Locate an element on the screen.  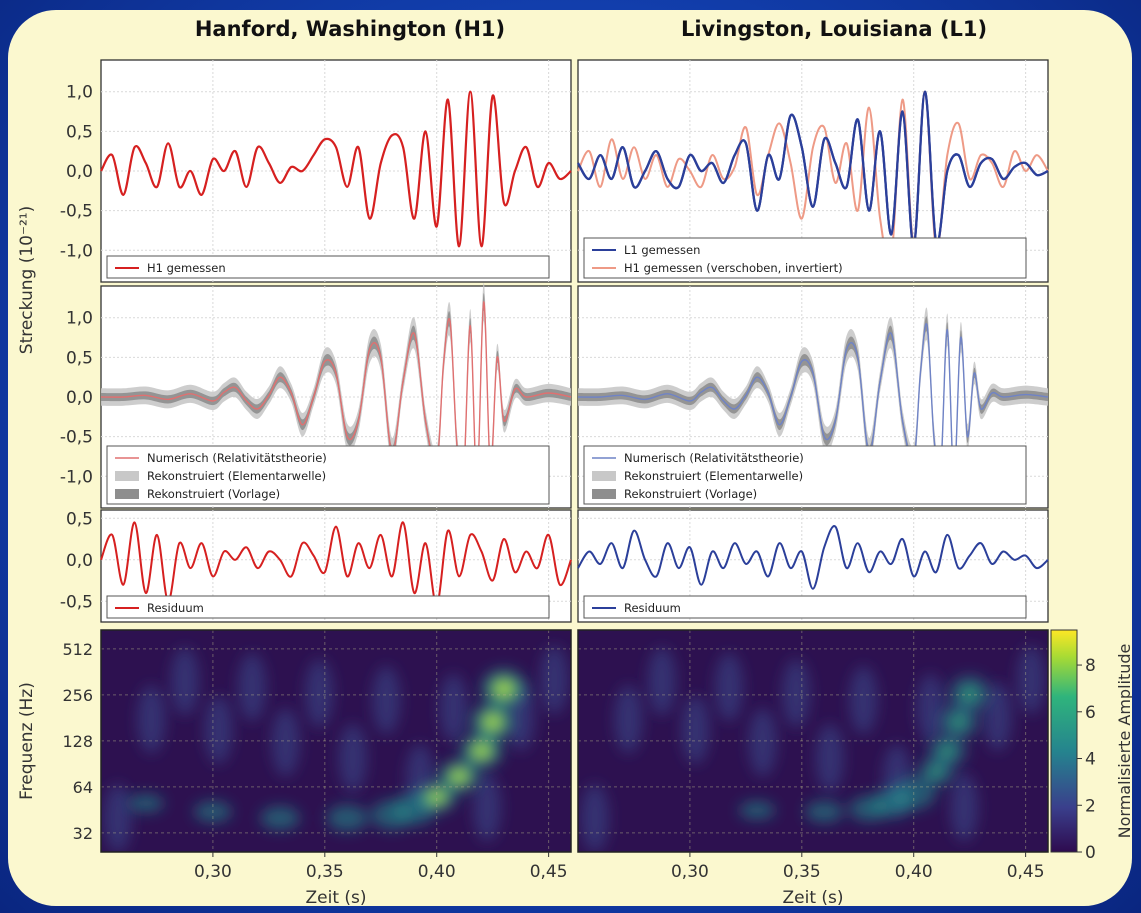
freq-tick-label: 32 is located at coordinates (83, 833).